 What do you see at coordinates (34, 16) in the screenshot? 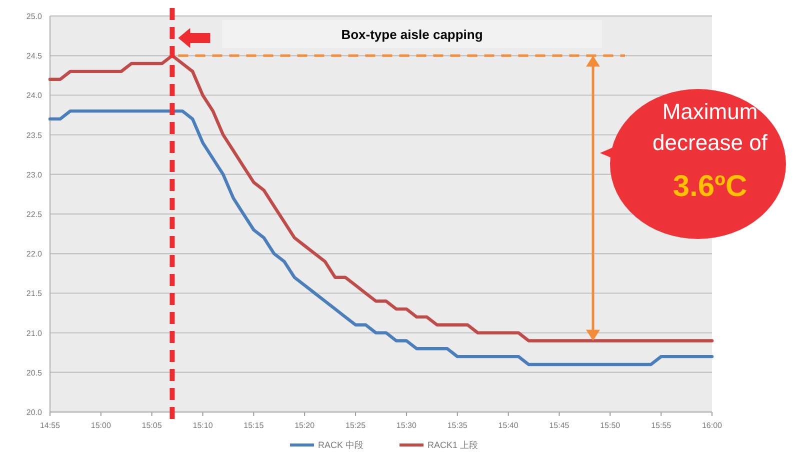
I see `y-tick-label: 25.0` at bounding box center [34, 16].